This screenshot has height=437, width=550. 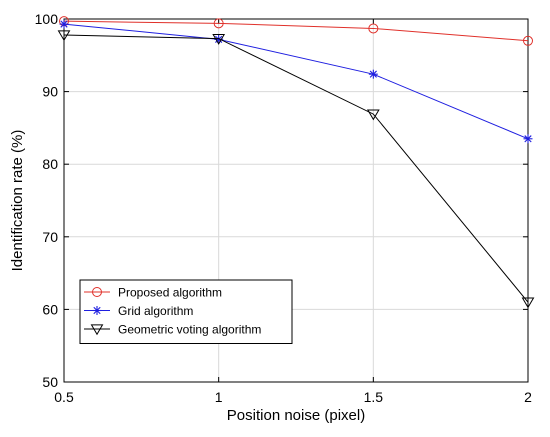 What do you see at coordinates (50, 309) in the screenshot?
I see `y-tick-label: 60` at bounding box center [50, 309].